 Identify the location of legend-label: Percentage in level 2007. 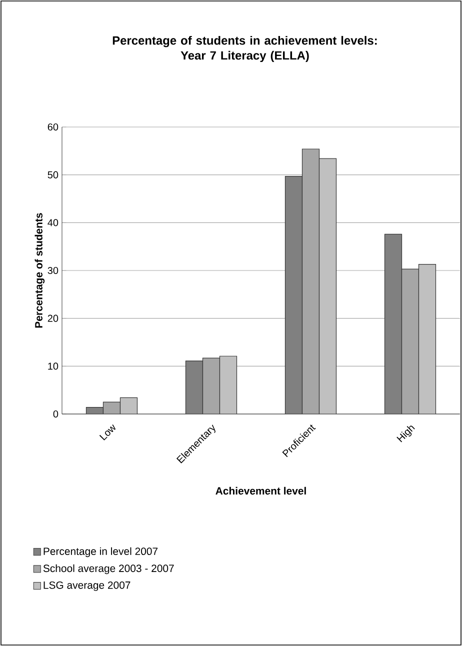
(101, 552).